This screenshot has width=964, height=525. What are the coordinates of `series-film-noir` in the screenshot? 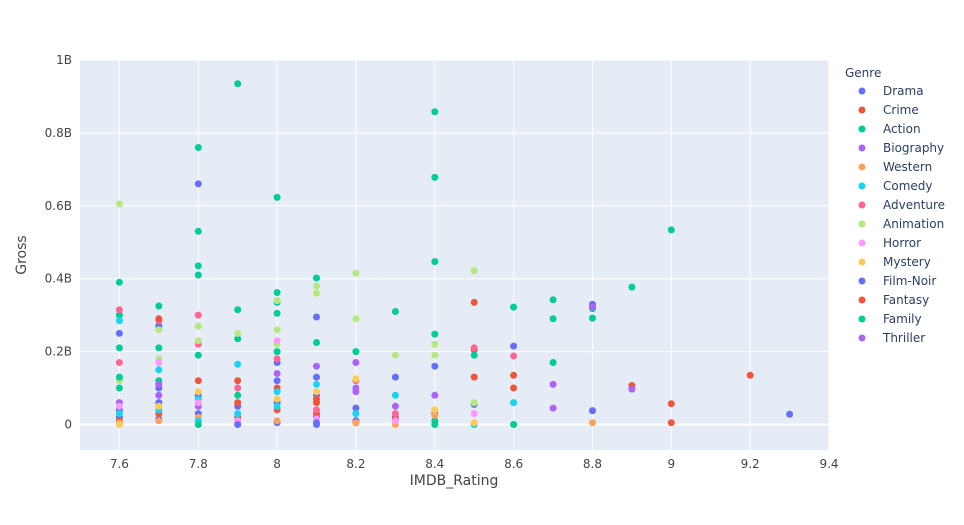 It's located at (277, 423).